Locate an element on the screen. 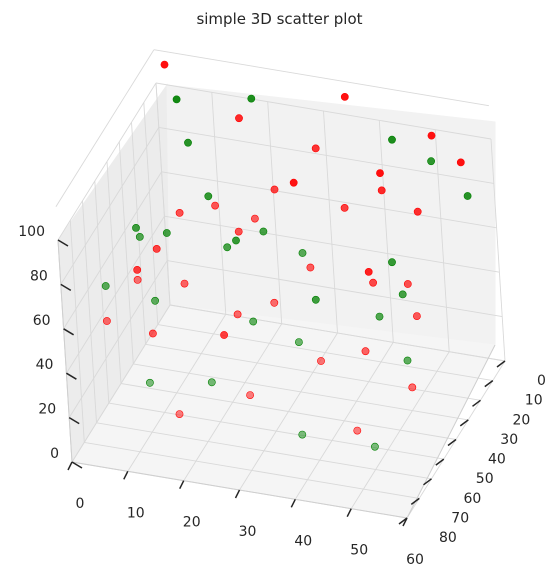 The height and width of the screenshot is (581, 559). x-tick-label: 0 is located at coordinates (80, 504).